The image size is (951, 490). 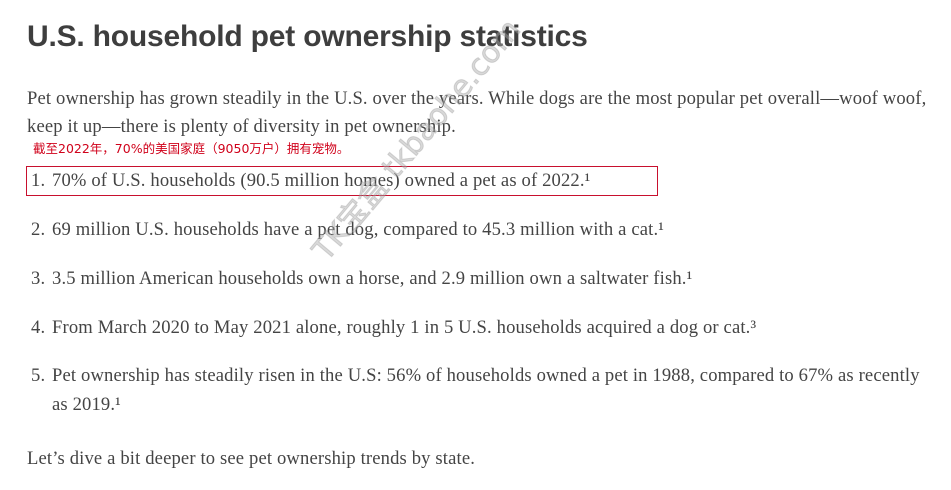 What do you see at coordinates (191, 148) in the screenshot?
I see `annotation: 截至2022年，70%的美国家庭（9050万户）拥有宠物。` at bounding box center [191, 148].